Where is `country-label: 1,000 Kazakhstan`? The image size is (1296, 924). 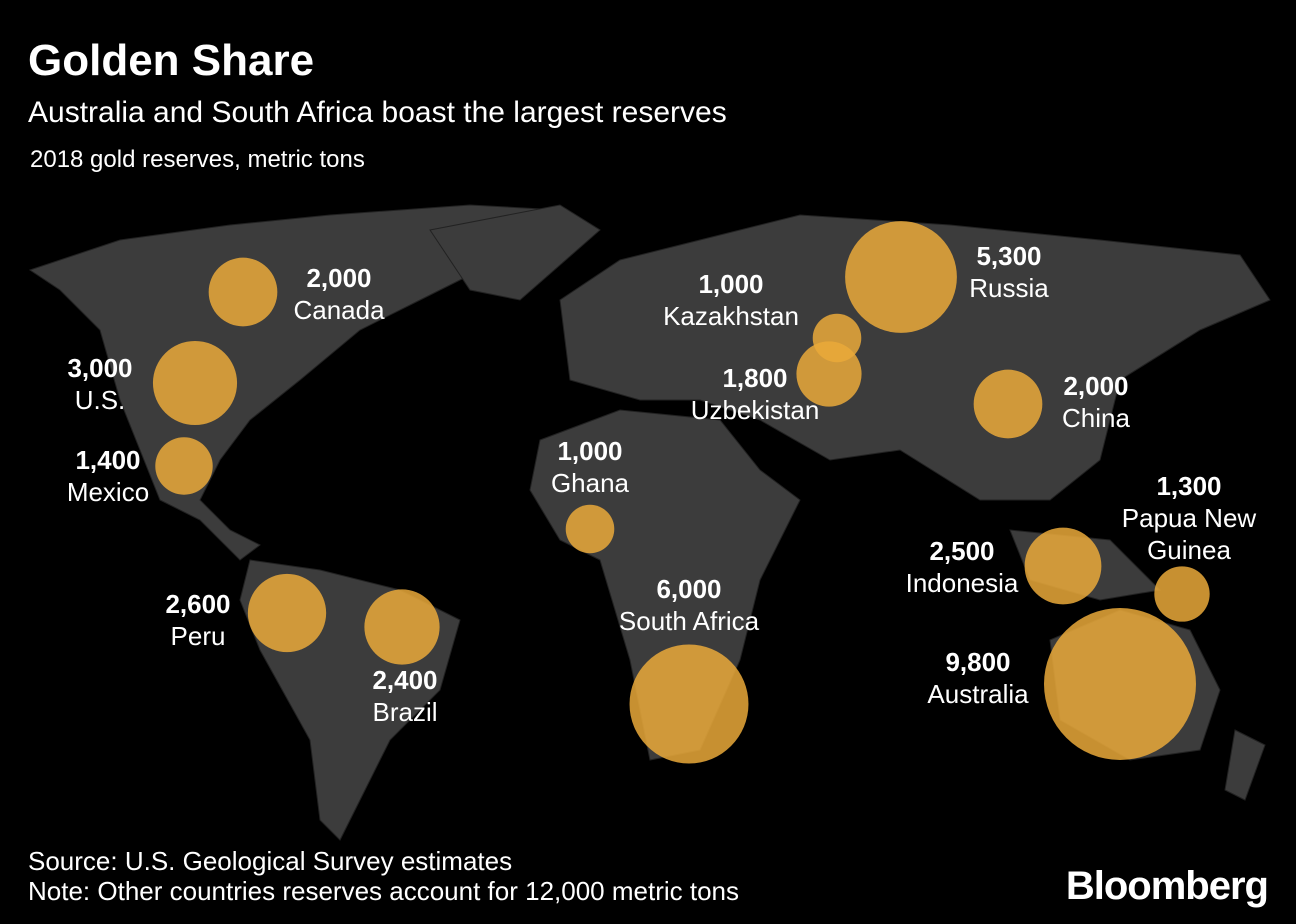 country-label: 1,000 Kazakhstan is located at coordinates (731, 300).